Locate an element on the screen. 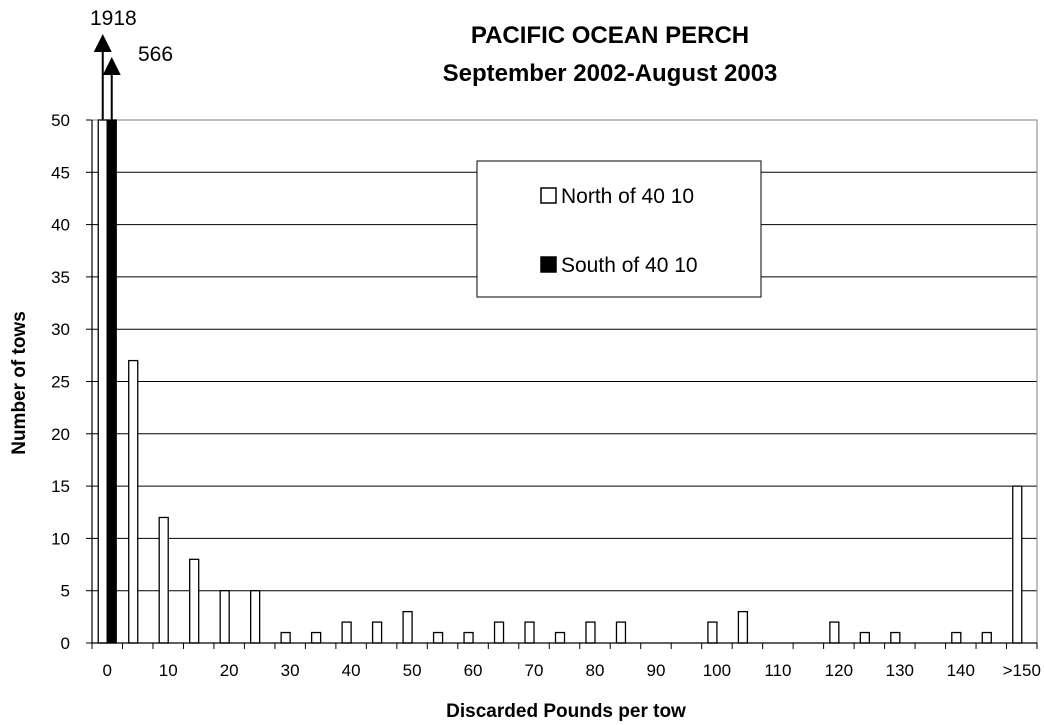 The height and width of the screenshot is (725, 1044). x-tick-label: 50 is located at coordinates (412, 670).